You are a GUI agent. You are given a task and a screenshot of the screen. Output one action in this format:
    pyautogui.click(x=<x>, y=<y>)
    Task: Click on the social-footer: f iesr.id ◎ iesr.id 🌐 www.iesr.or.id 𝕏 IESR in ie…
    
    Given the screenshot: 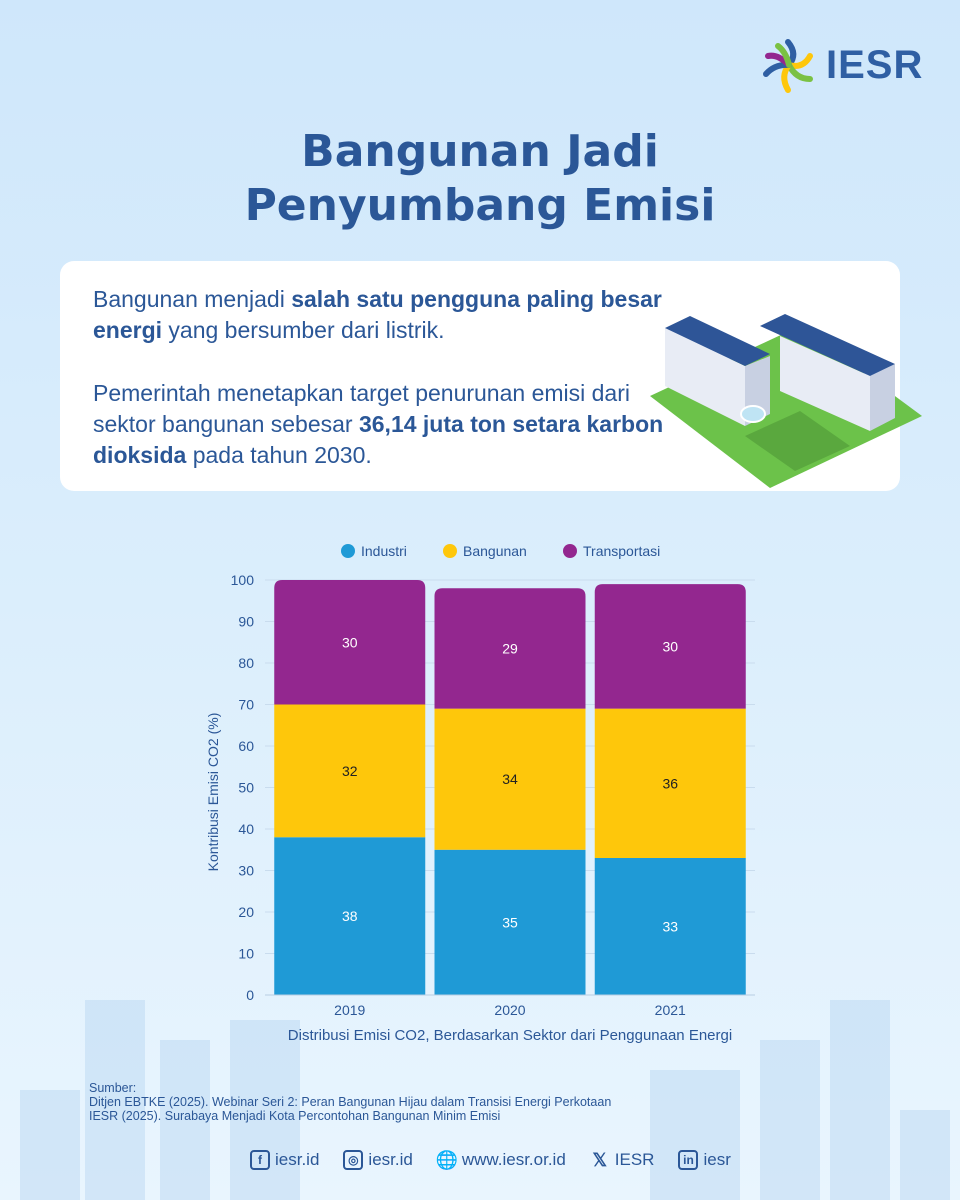 What is the action you would take?
    pyautogui.click(x=490, y=1160)
    